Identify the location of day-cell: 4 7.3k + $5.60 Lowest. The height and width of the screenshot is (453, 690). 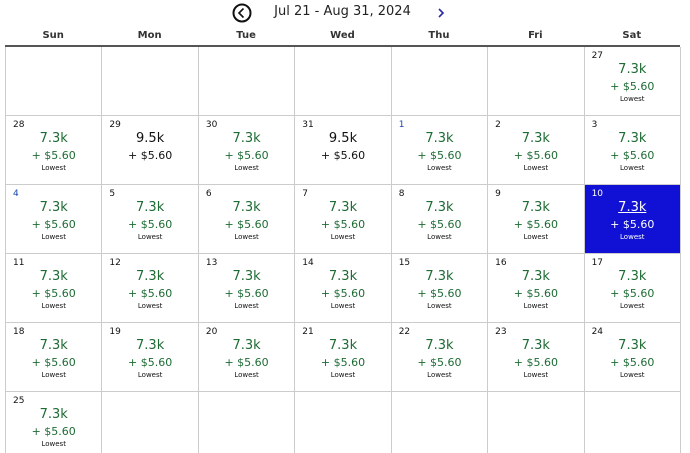
(54, 219).